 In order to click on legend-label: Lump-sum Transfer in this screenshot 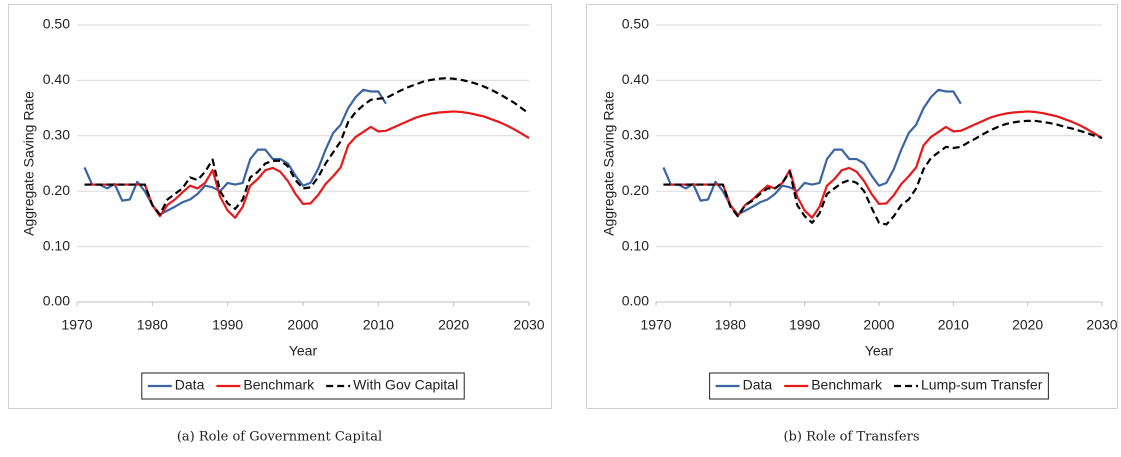, I will do `click(982, 385)`.